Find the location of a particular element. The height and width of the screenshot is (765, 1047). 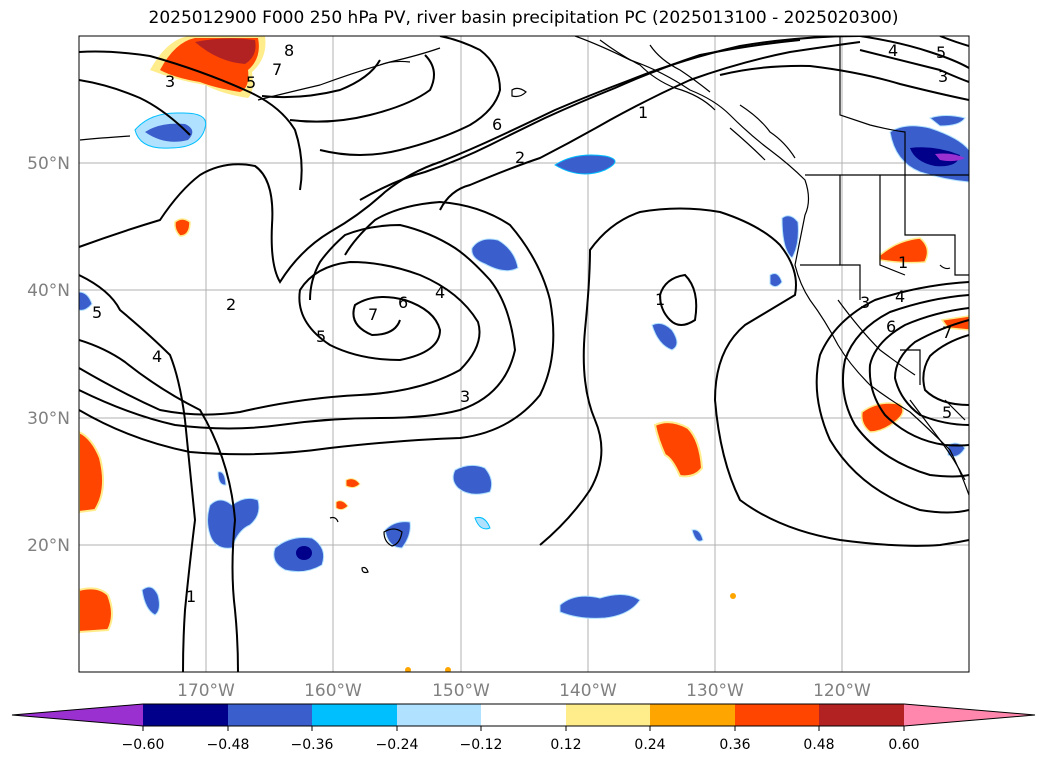

colorbar-tick-label: 0.60 is located at coordinates (903, 745).